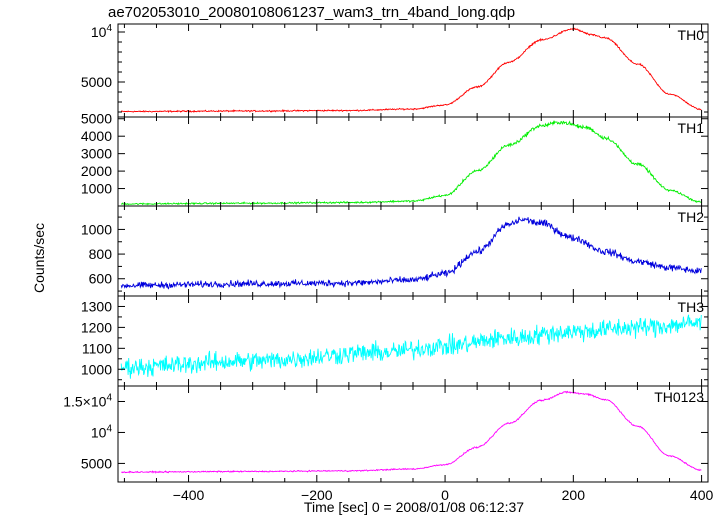  What do you see at coordinates (87, 400) in the screenshot?
I see `y-tick-label-th0123: 1.5×10⁴` at bounding box center [87, 400].